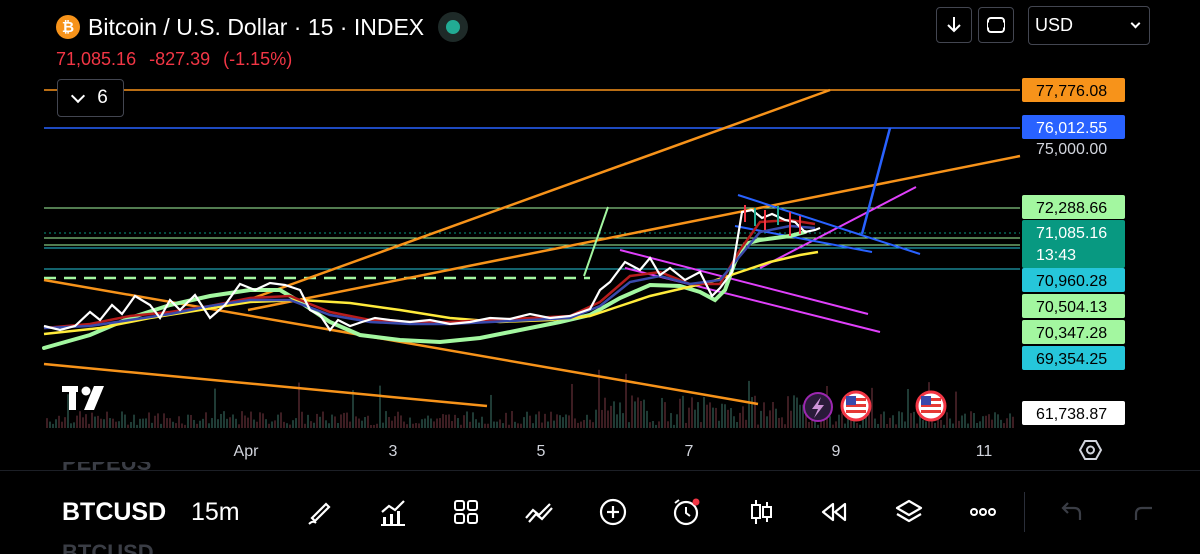 The image size is (1200, 554). I want to click on market-status-icon, so click(453, 27).